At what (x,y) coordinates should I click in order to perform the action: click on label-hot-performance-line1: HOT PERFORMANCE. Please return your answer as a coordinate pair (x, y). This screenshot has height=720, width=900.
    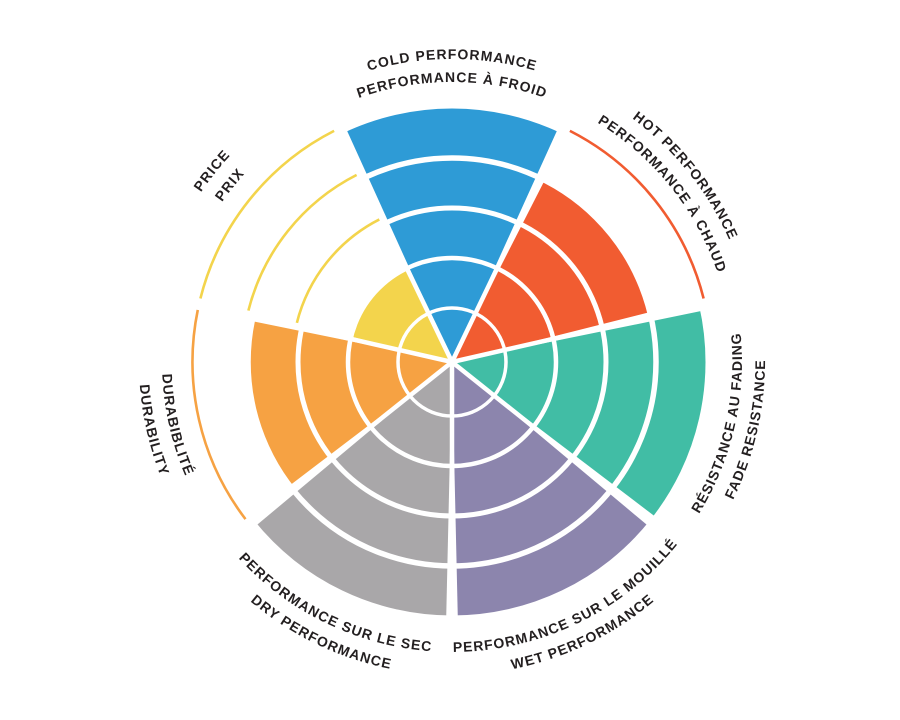
    Looking at the image, I should click on (685, 175).